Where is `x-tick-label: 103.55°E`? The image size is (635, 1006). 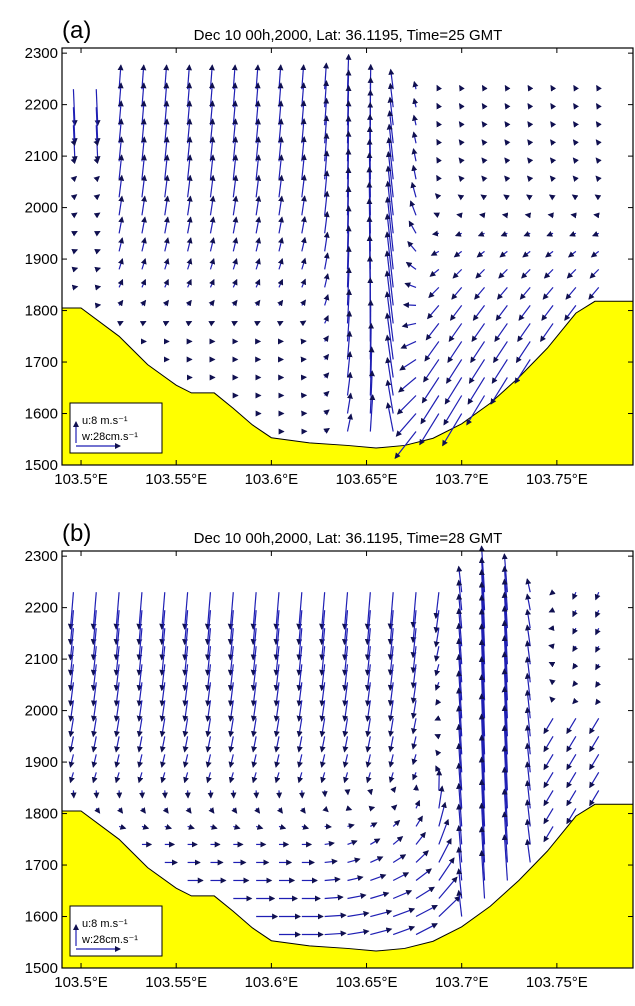
x-tick-label: 103.55°E is located at coordinates (176, 479).